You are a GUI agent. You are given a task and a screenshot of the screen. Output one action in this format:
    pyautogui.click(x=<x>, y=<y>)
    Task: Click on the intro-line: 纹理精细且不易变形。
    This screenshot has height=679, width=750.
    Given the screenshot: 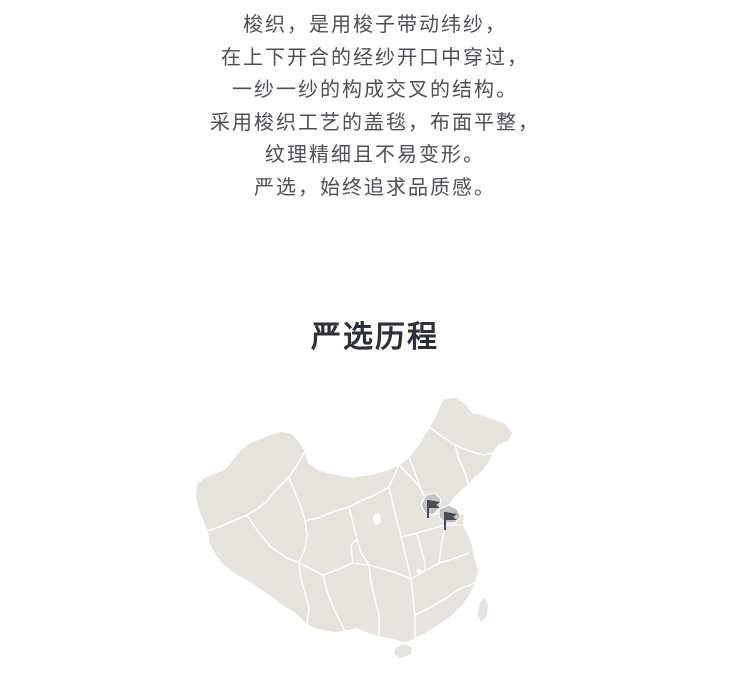 What is the action you would take?
    pyautogui.click(x=375, y=154)
    